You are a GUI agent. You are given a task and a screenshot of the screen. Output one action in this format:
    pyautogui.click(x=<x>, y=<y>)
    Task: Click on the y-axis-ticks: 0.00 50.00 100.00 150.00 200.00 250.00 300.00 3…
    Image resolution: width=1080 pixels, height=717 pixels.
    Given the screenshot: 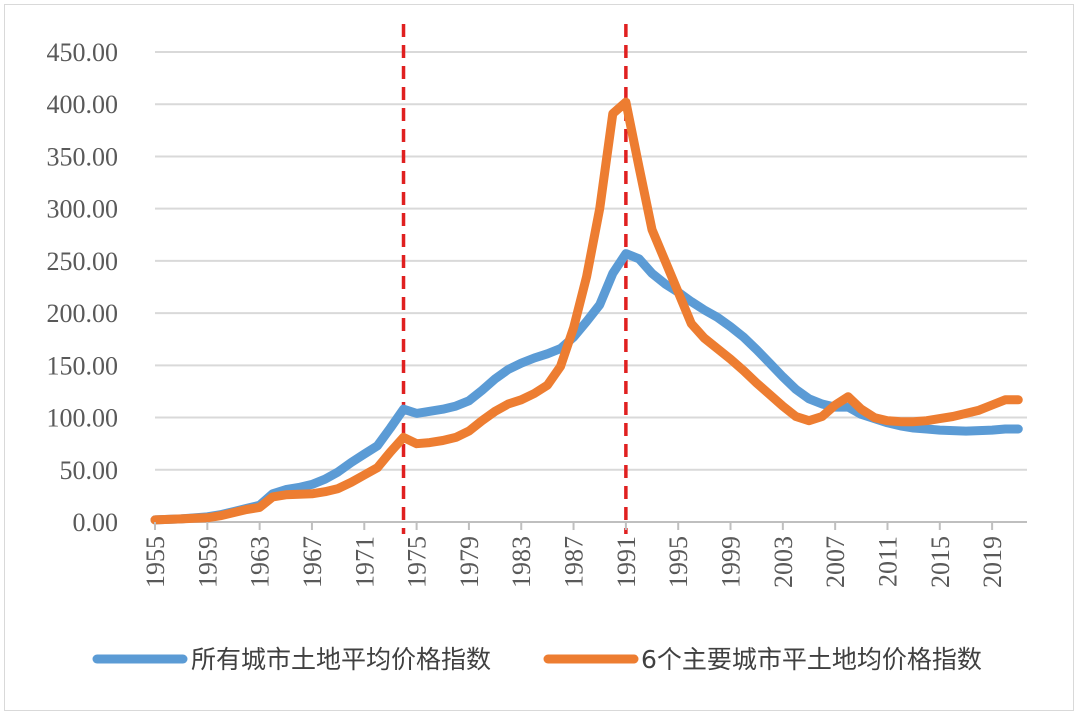 What is the action you would take?
    pyautogui.click(x=83, y=287)
    